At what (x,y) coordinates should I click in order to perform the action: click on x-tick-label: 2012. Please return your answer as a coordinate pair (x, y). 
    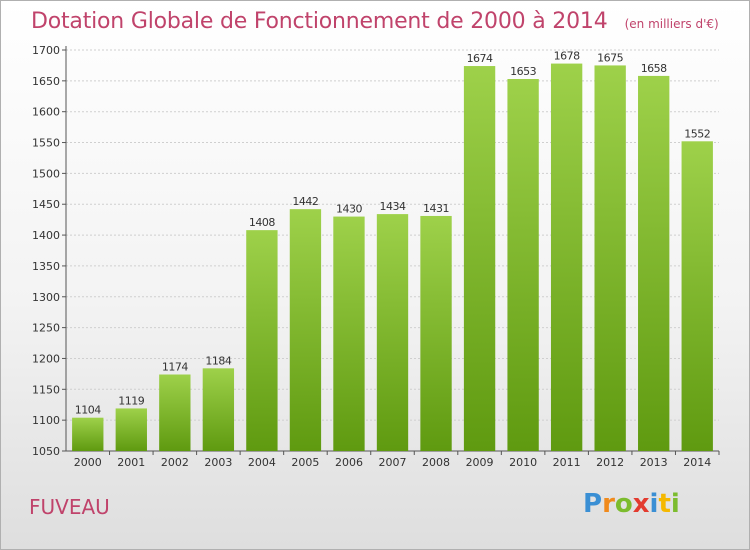
    Looking at the image, I should click on (610, 462).